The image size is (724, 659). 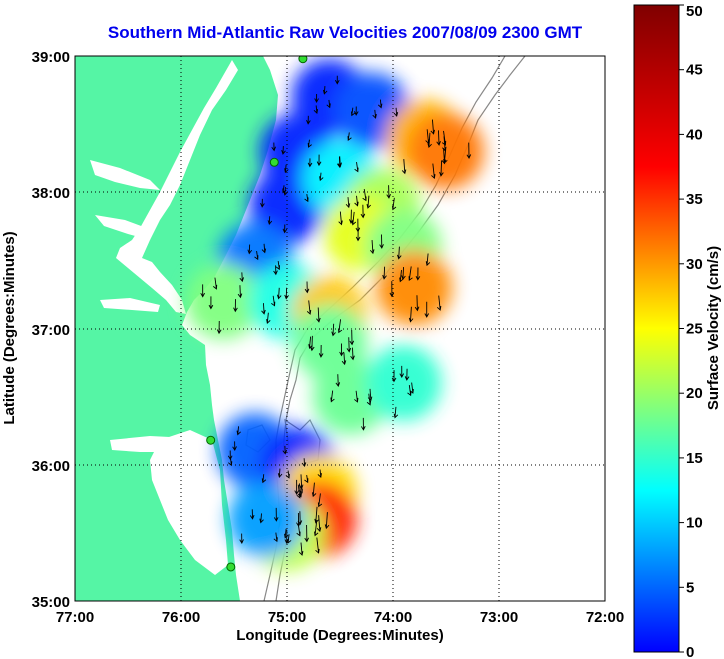 What do you see at coordinates (155, 444) in the screenshot?
I see `albemarle-sound` at bounding box center [155, 444].